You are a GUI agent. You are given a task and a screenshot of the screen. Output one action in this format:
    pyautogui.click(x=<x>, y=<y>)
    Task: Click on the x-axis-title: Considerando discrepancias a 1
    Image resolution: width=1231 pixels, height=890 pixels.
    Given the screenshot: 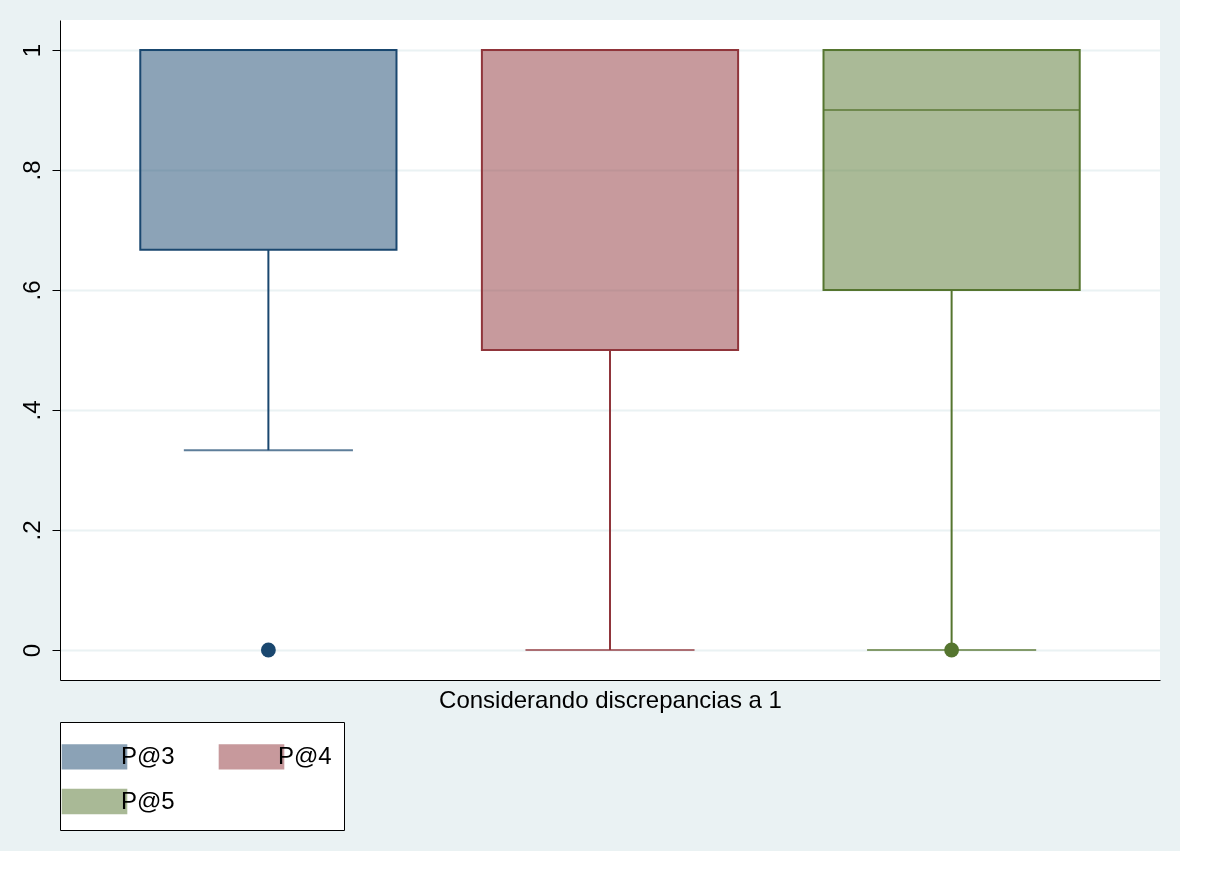 What is the action you would take?
    pyautogui.click(x=610, y=699)
    